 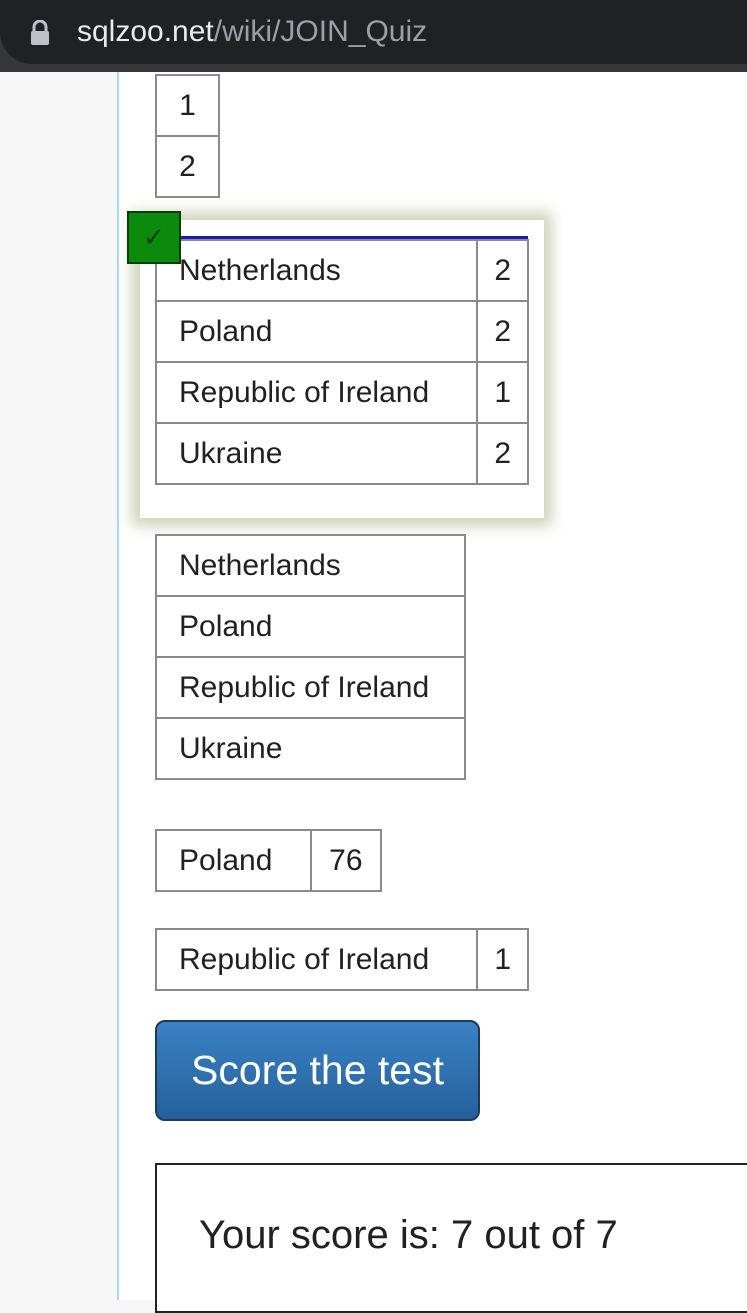 I want to click on answer-option-ireland: Republic of Ireland 1, so click(x=341, y=959).